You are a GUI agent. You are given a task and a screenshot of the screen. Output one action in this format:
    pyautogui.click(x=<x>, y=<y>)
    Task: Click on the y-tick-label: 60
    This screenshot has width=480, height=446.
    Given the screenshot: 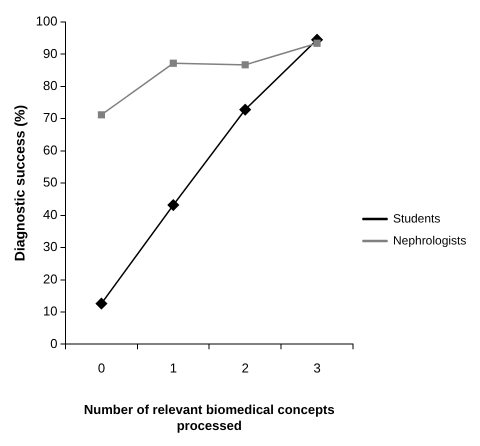 What is the action you would take?
    pyautogui.click(x=50, y=150)
    